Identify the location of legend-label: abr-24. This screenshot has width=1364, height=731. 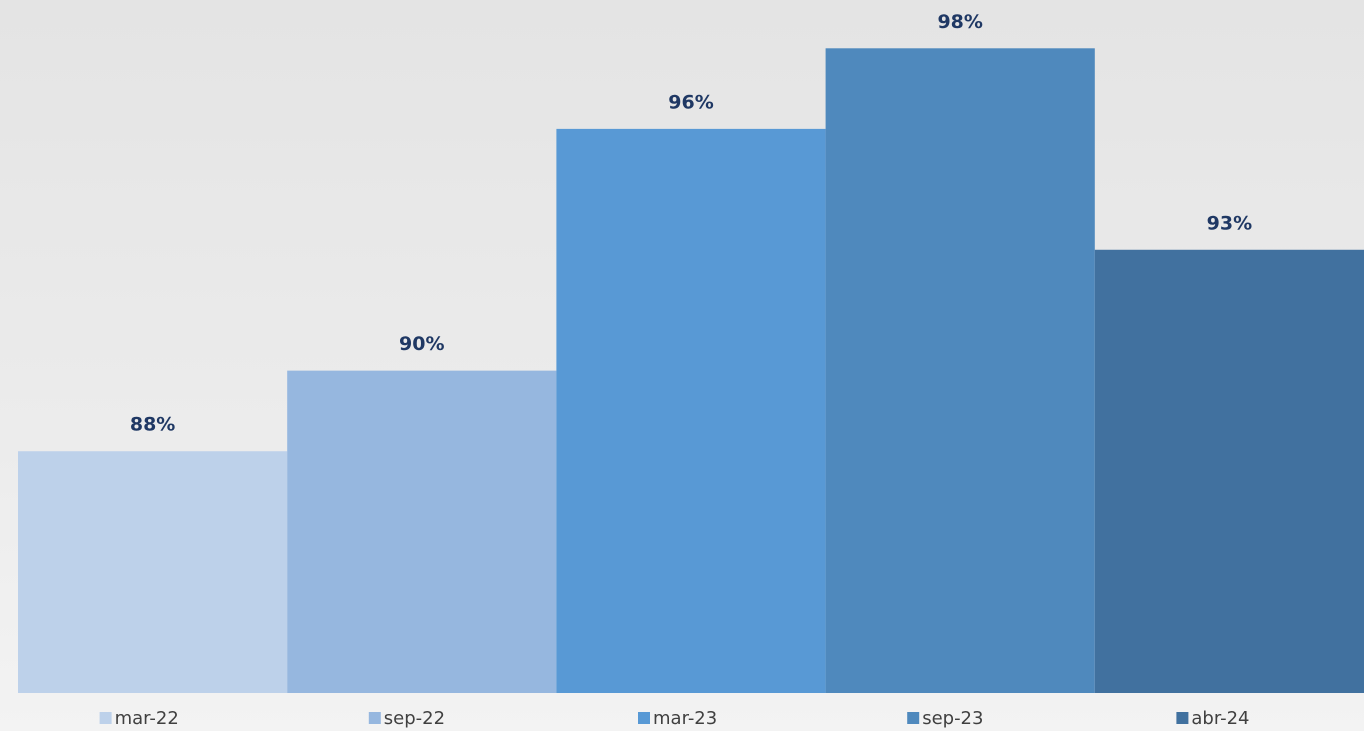
(1220, 718).